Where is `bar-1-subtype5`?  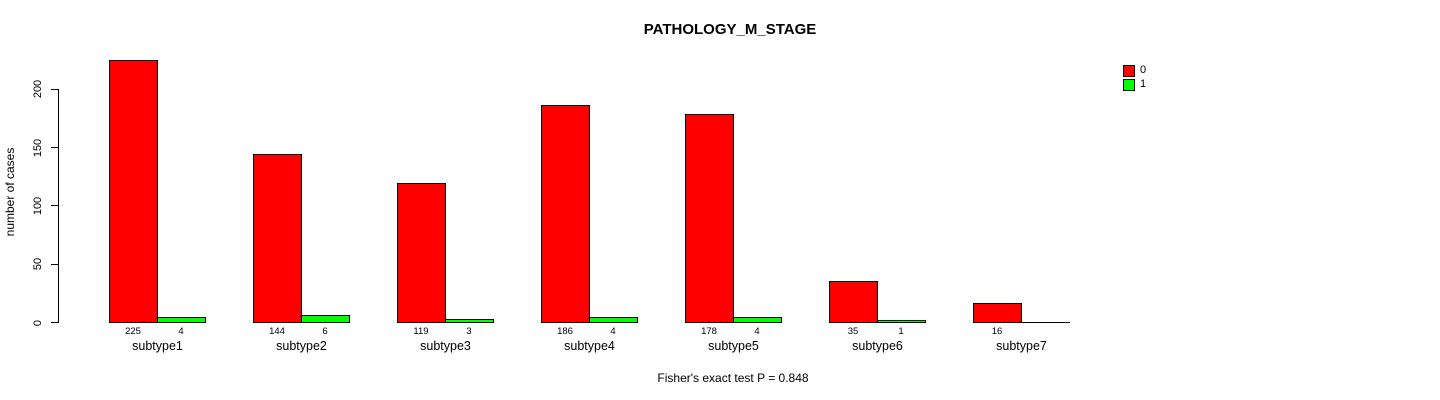
bar-1-subtype5 is located at coordinates (757, 320).